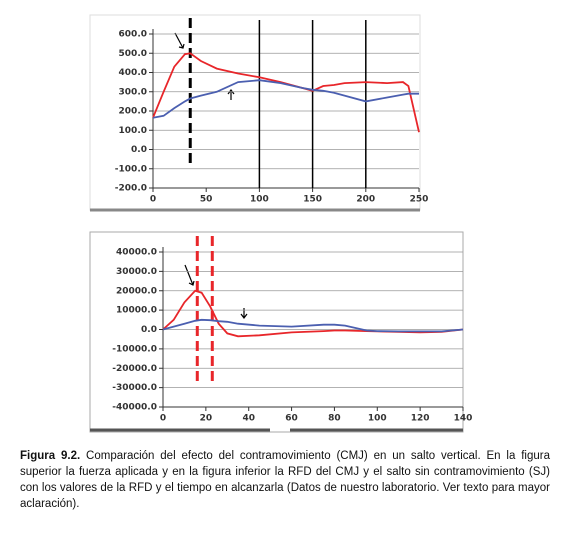 This screenshot has width=566, height=540. I want to click on caption-label: Figura 9.2., so click(50, 456).